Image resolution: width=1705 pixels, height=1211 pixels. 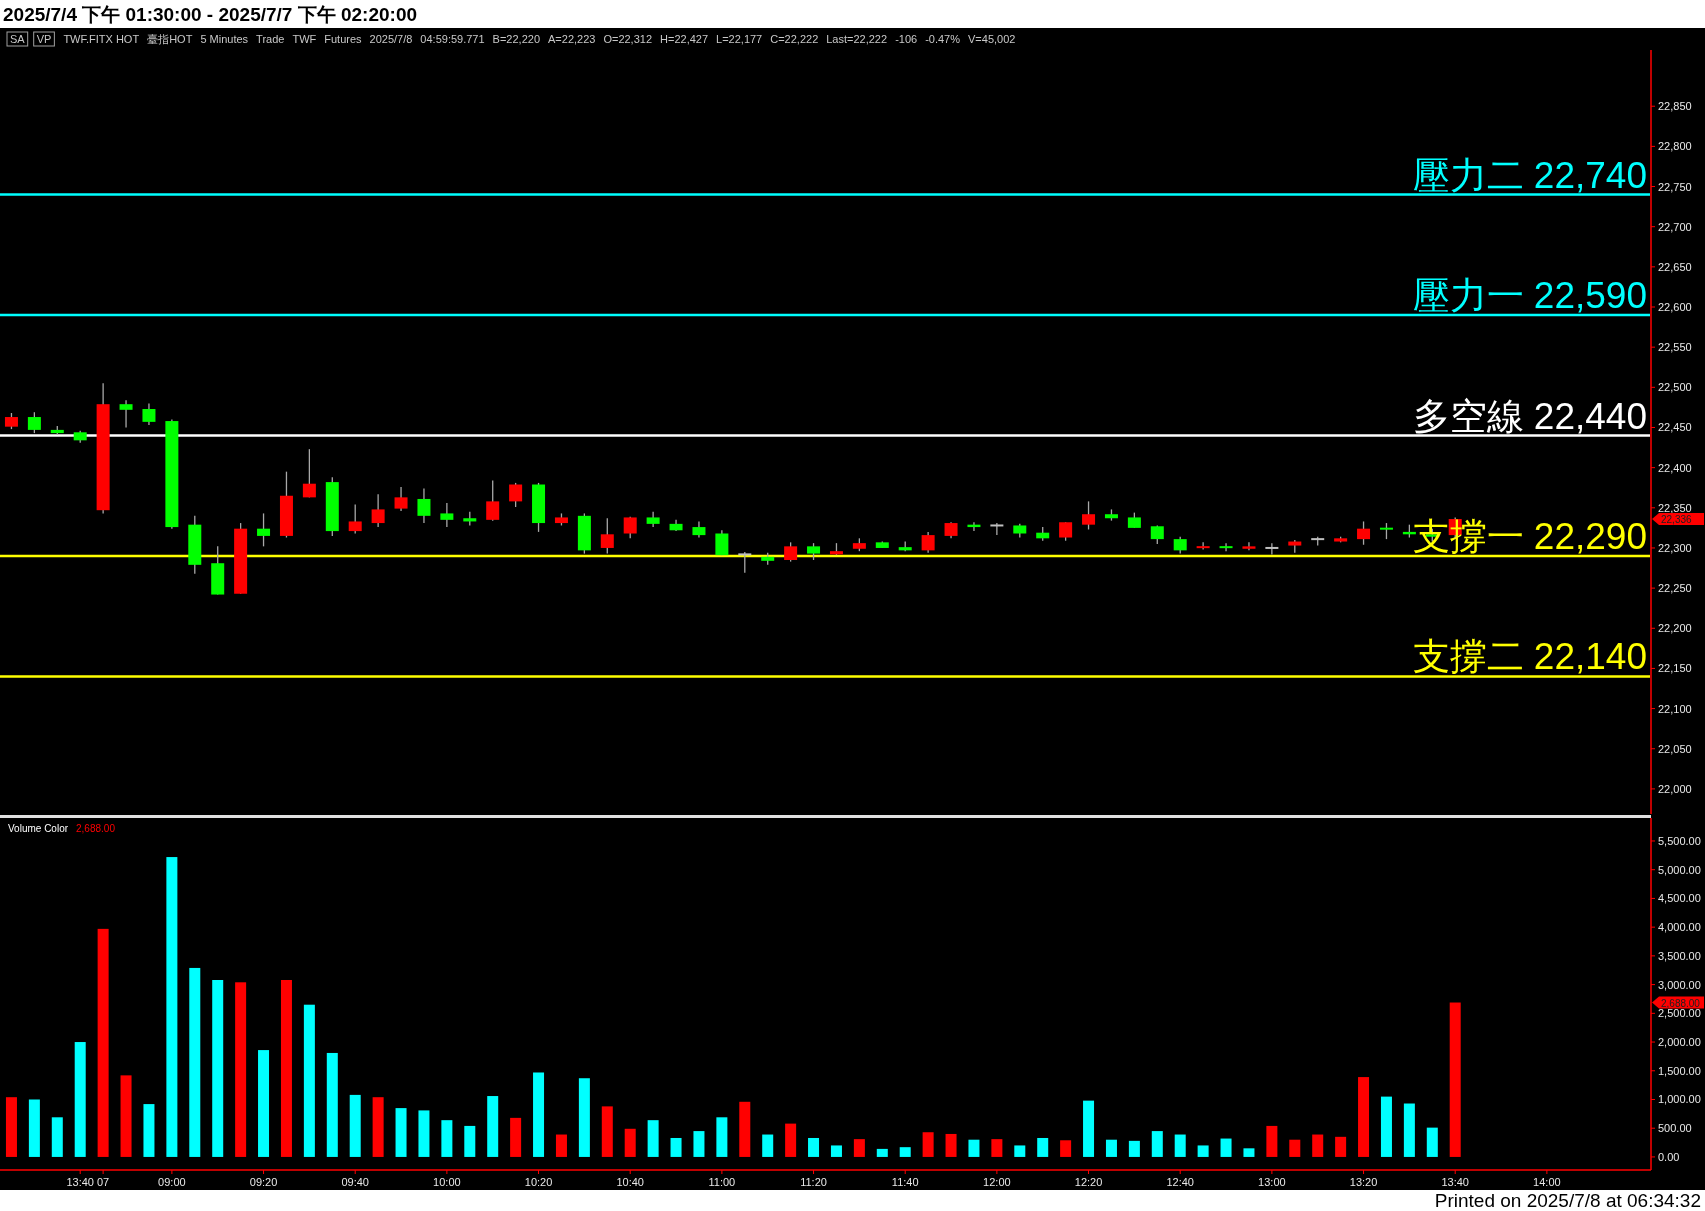 I want to click on y-tick-label: 3,000.00, so click(x=1679, y=984).